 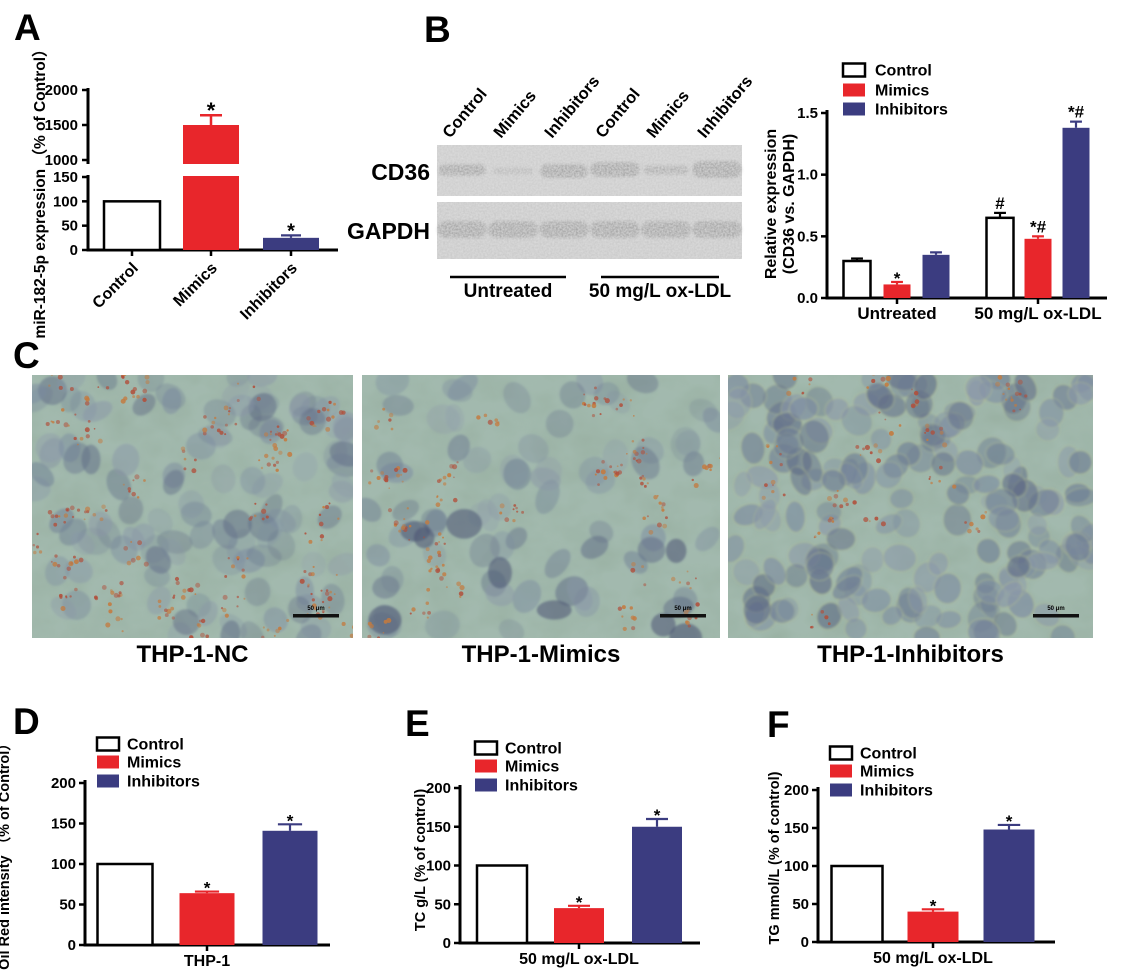 I want to click on panel-e-label: E, so click(x=417, y=723).